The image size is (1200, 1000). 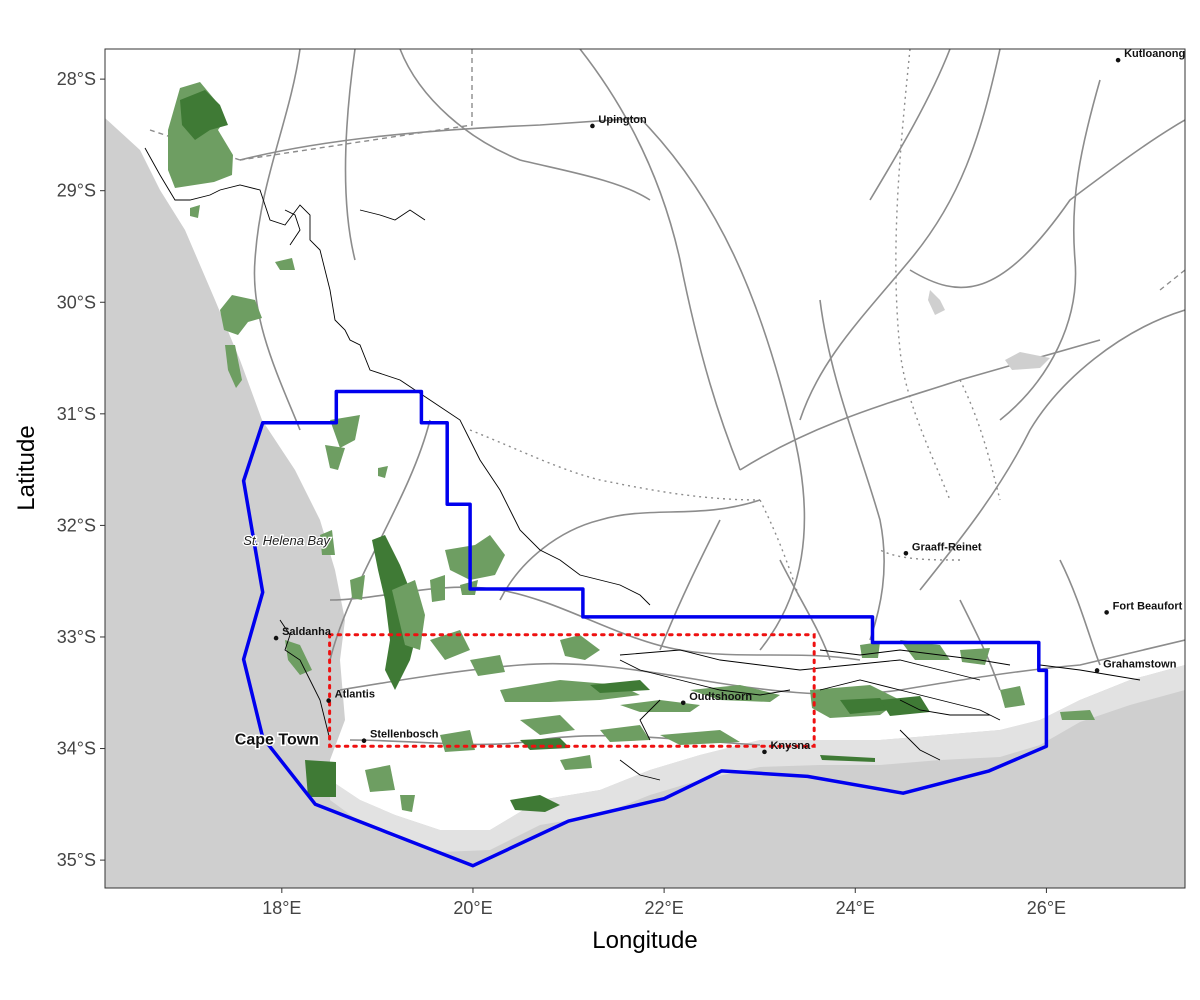 What do you see at coordinates (1140, 664) in the screenshot?
I see `place-label: Grahamstown` at bounding box center [1140, 664].